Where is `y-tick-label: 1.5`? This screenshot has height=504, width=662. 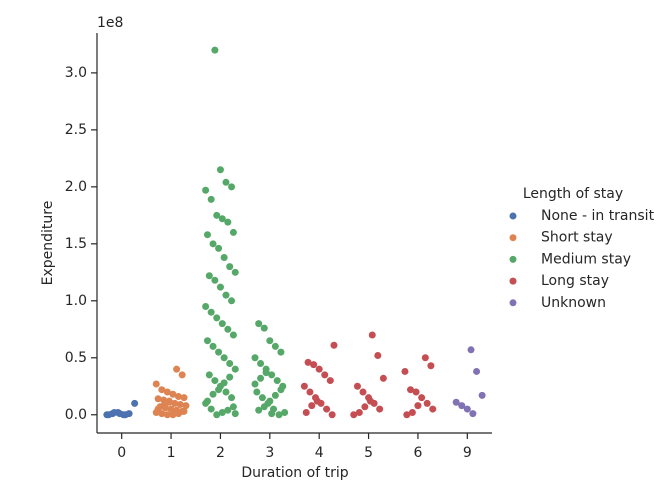 y-tick-label: 1.5 is located at coordinates (76, 244).